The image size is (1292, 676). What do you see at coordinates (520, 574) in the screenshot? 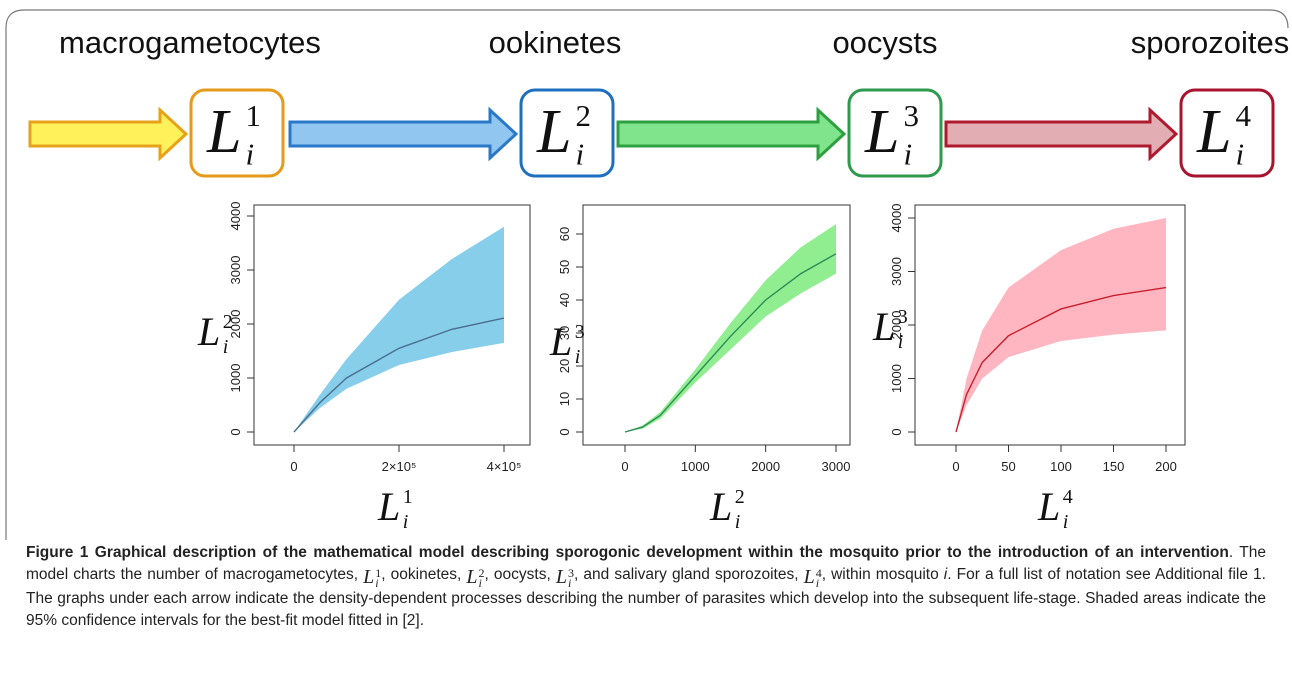
I see `caption-text: , oocysts,` at bounding box center [520, 574].